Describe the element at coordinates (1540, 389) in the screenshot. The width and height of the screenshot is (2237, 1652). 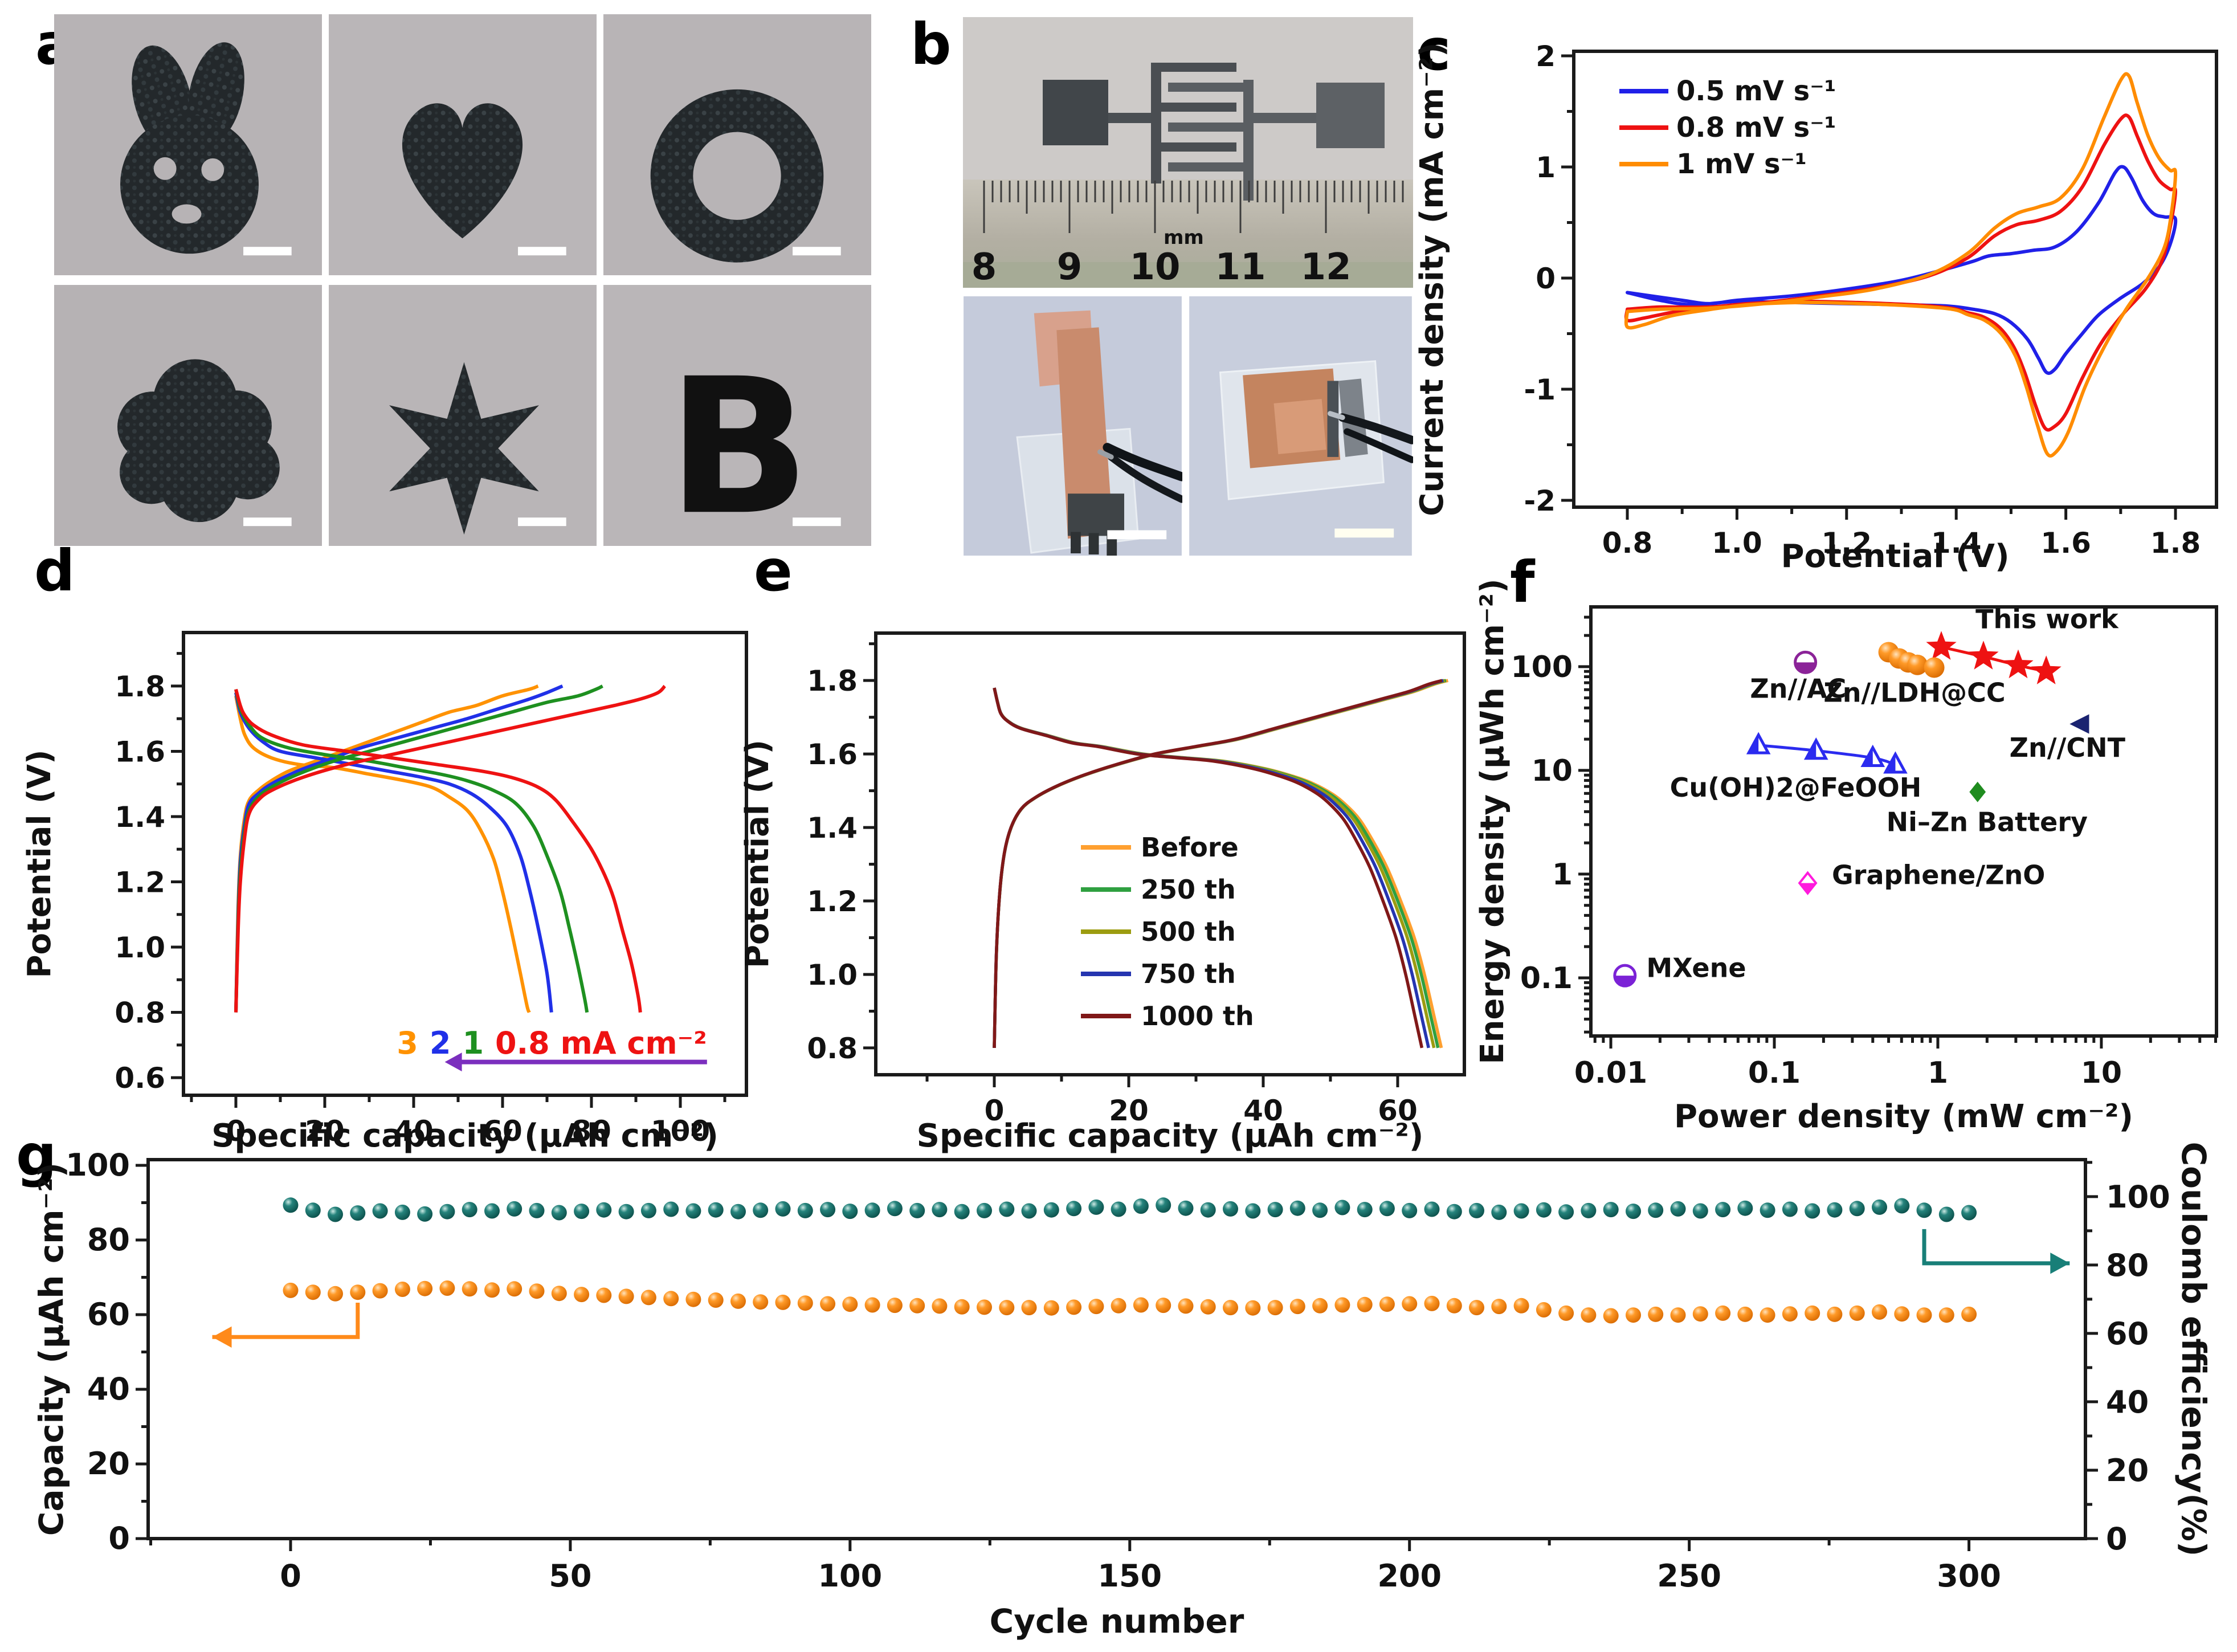
I see `y-tick-label: -1` at that location.